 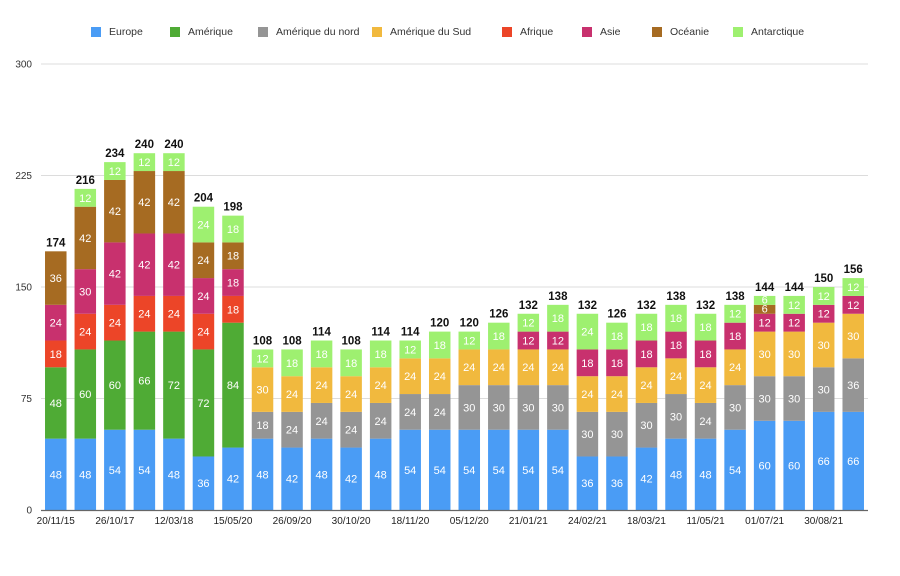 I want to click on x-tick-label: 21/01/21, so click(x=528, y=521).